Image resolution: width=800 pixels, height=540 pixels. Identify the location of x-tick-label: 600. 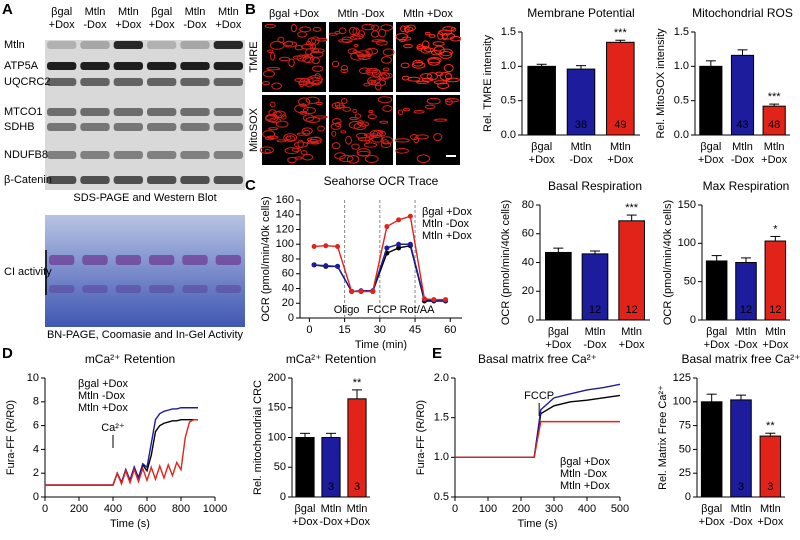
(147, 509).